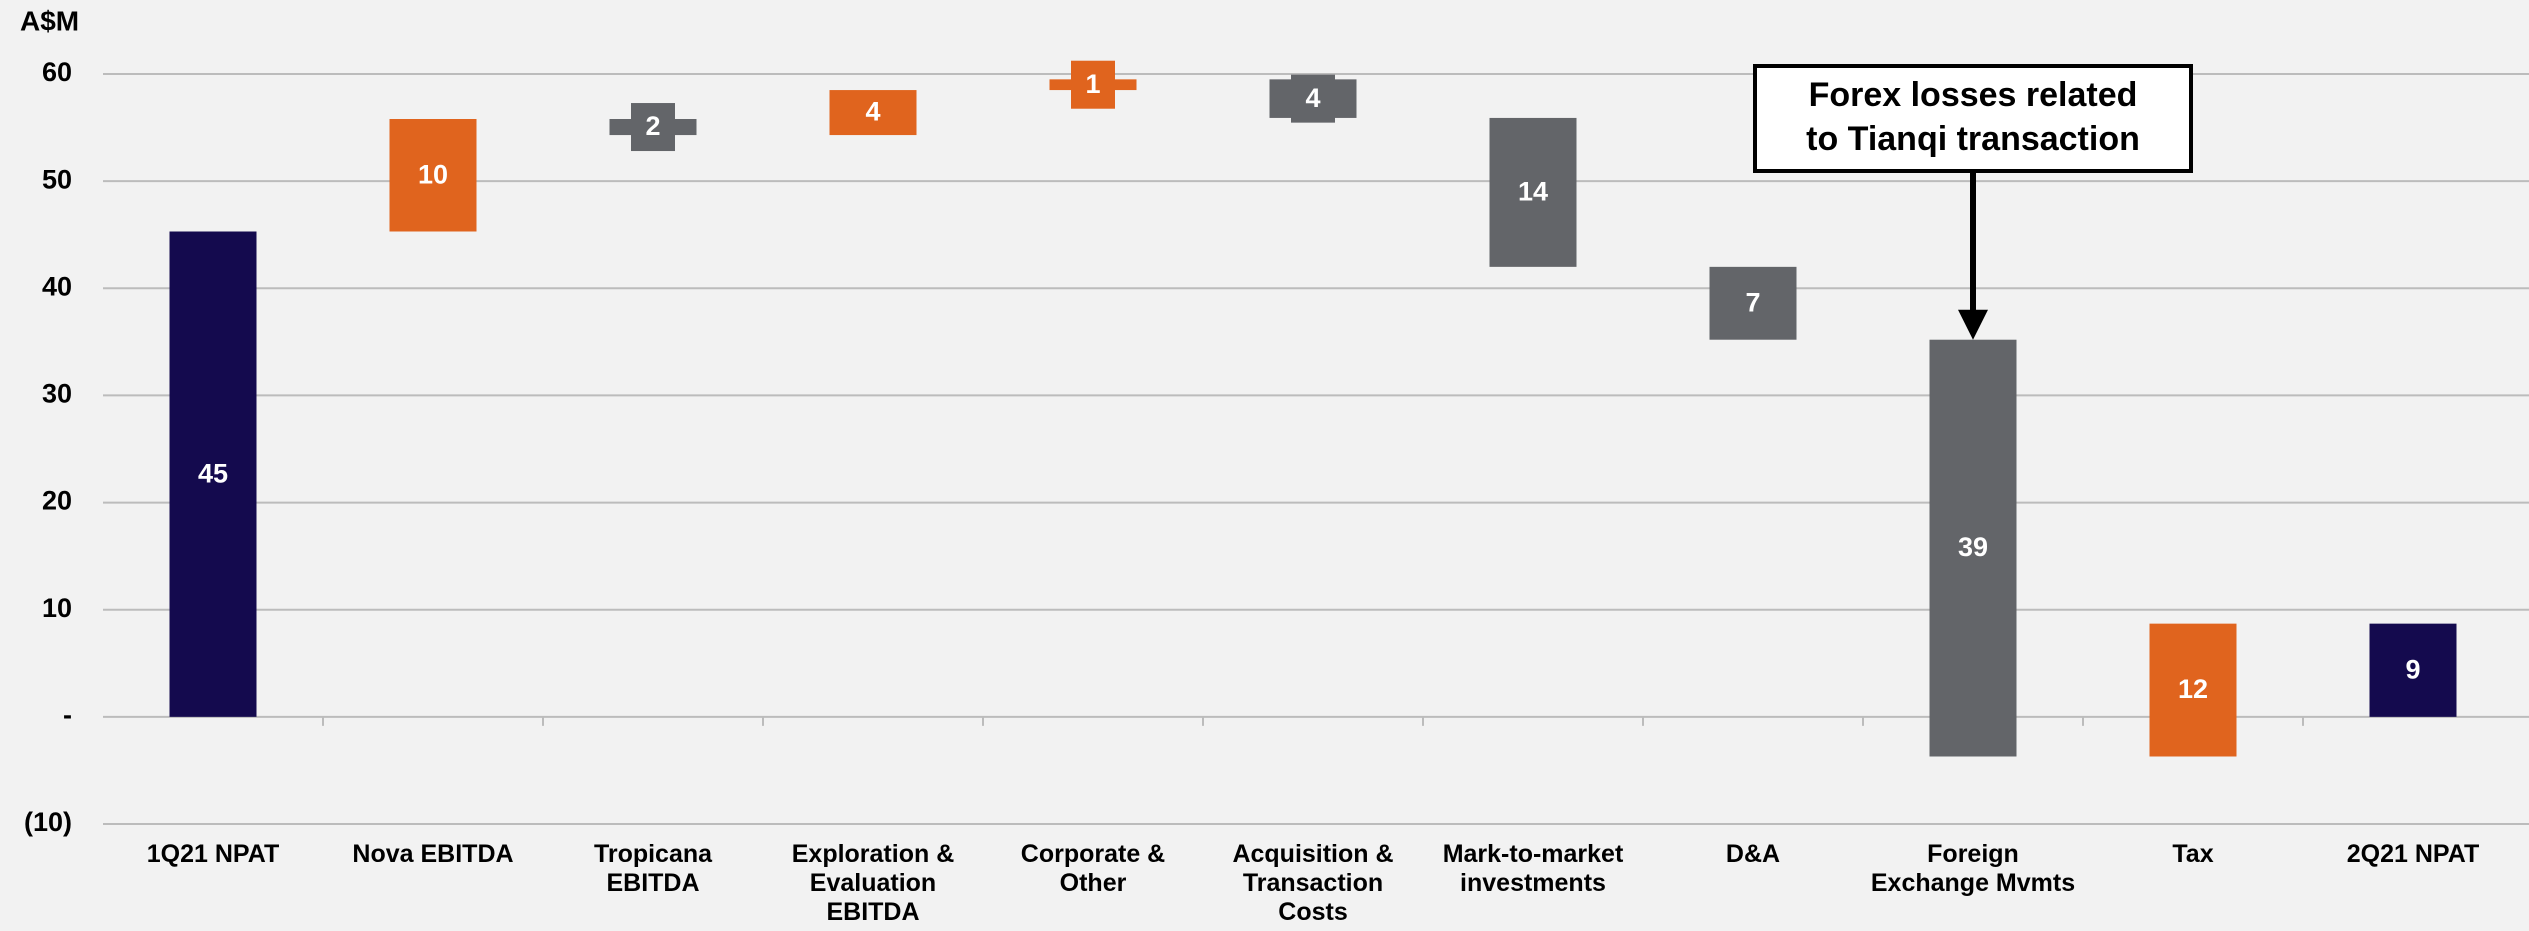  Describe the element at coordinates (1093, 868) in the screenshot. I see `x-tick-label: Corporate & Other` at that location.